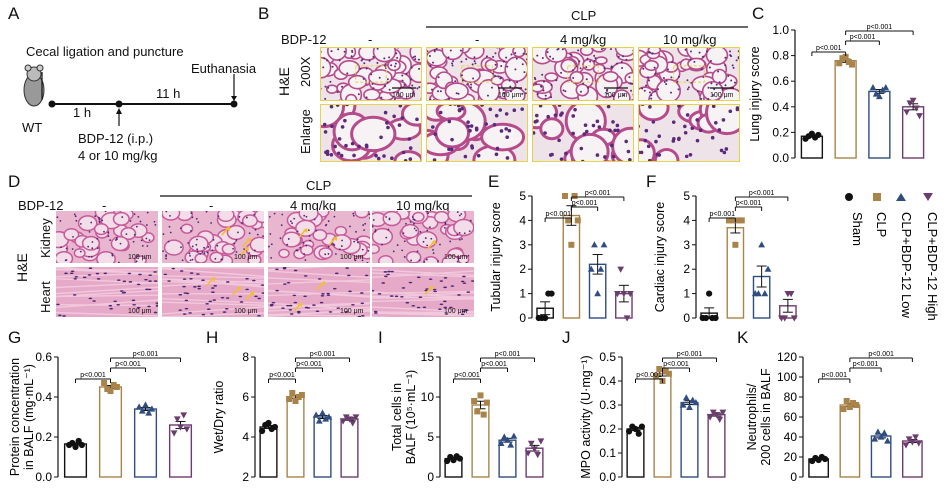 This screenshot has height=490, width=948. Describe the element at coordinates (791, 397) in the screenshot. I see `y-tick-label: 80` at that location.